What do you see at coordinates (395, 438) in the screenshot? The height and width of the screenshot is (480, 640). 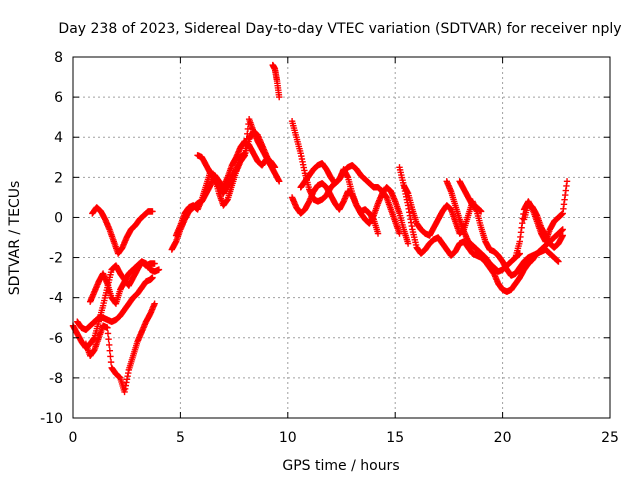 I see `x-tick-label: 15` at bounding box center [395, 438].